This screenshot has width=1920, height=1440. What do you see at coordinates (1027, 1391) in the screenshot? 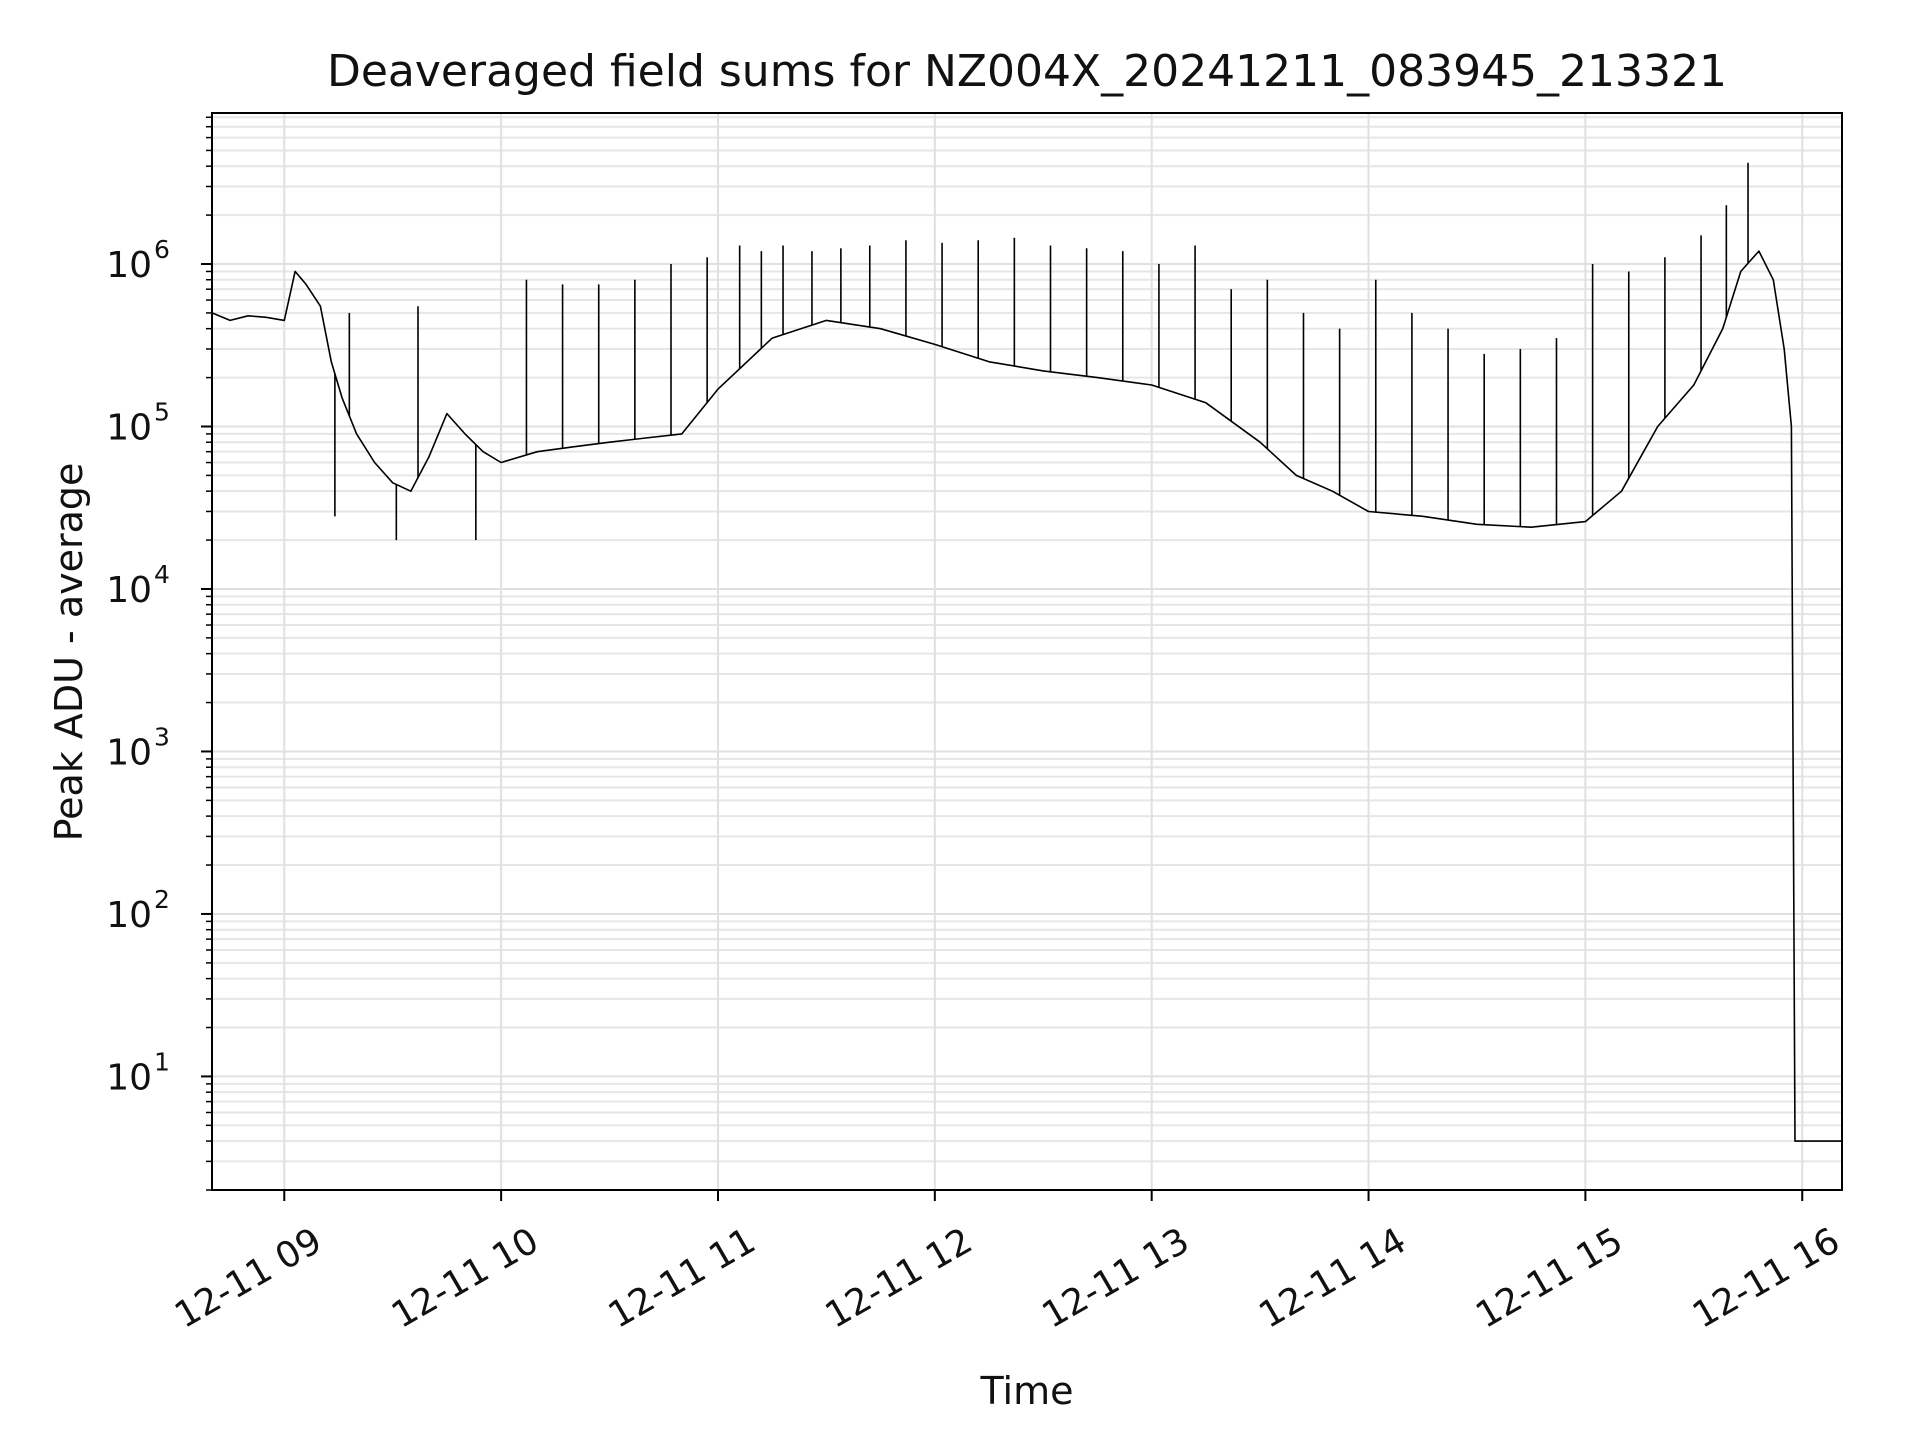
I see `x-axis-label: Time` at bounding box center [1027, 1391].